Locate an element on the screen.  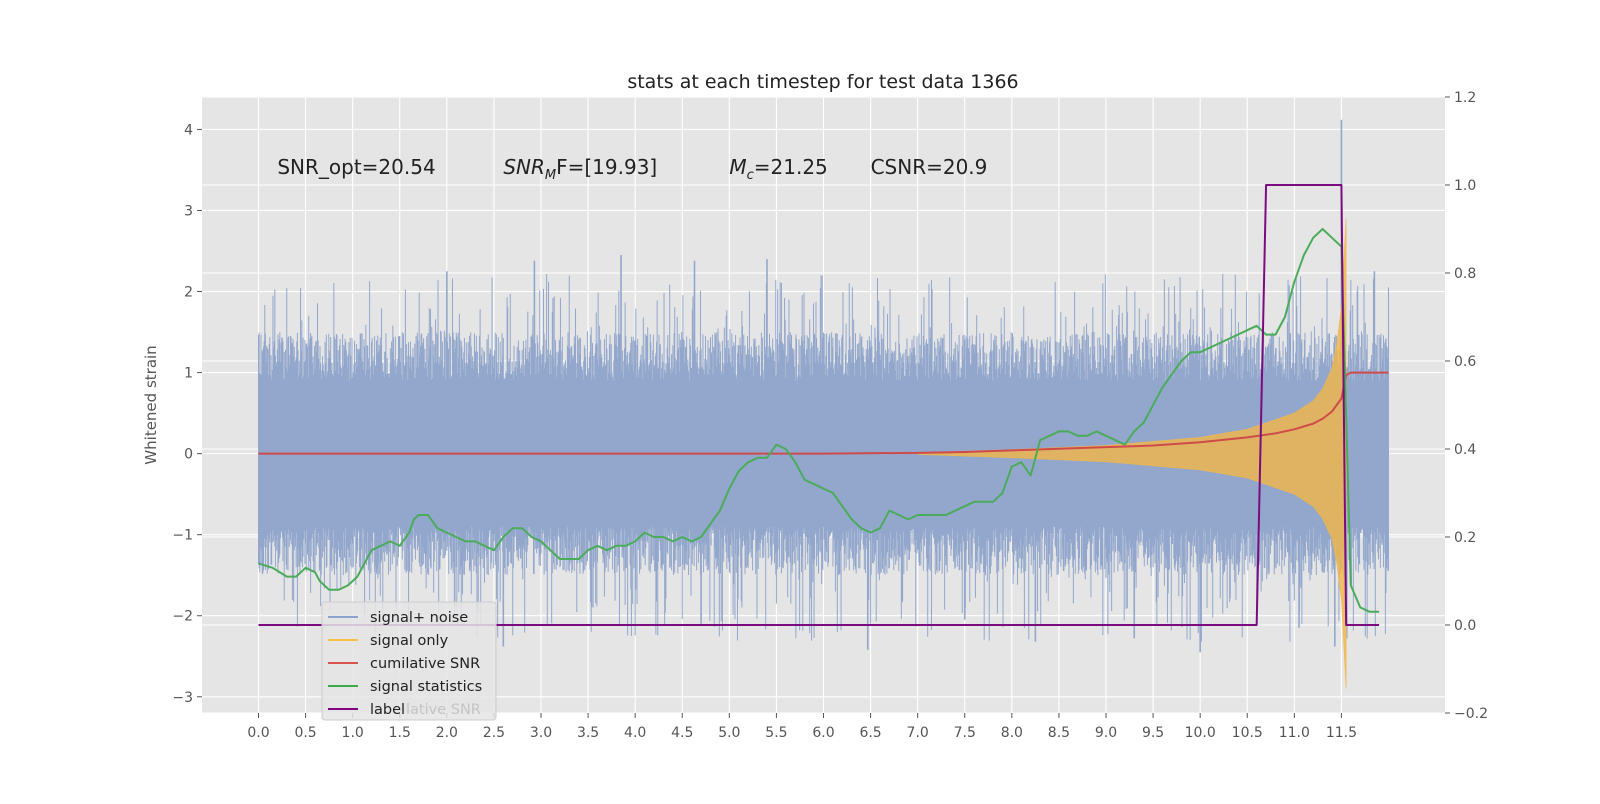
legend-ghost-text: lative SNR is located at coordinates (443, 710).